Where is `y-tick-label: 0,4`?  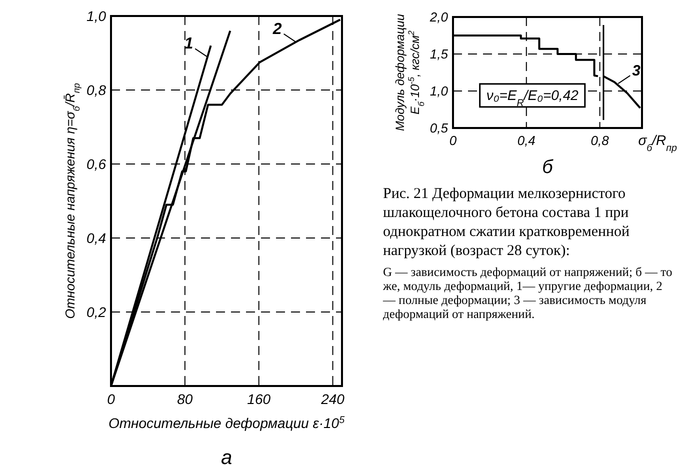
y-tick-label: 0,4 is located at coordinates (96, 238).